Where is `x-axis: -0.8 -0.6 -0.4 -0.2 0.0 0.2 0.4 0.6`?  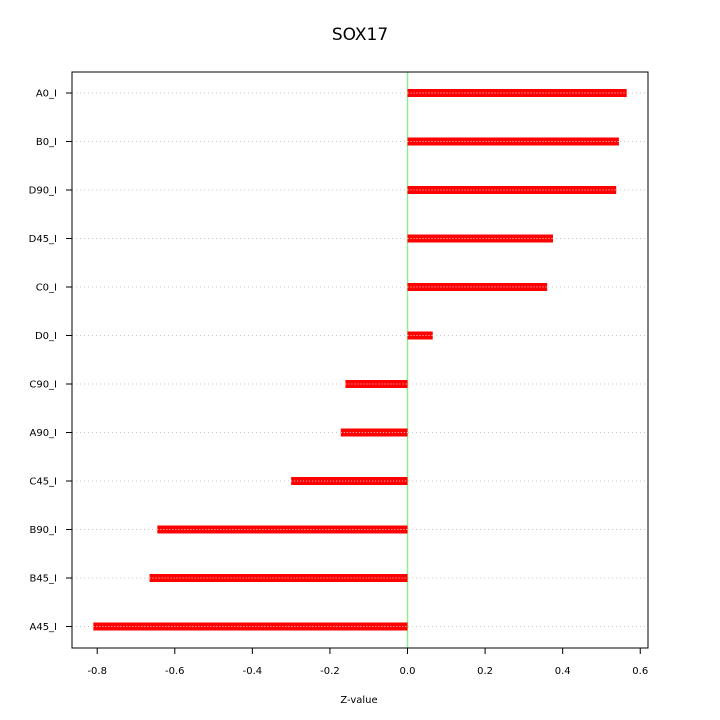 x-axis: -0.8 -0.6 -0.4 -0.2 0.0 0.2 0.4 0.6 is located at coordinates (367, 662).